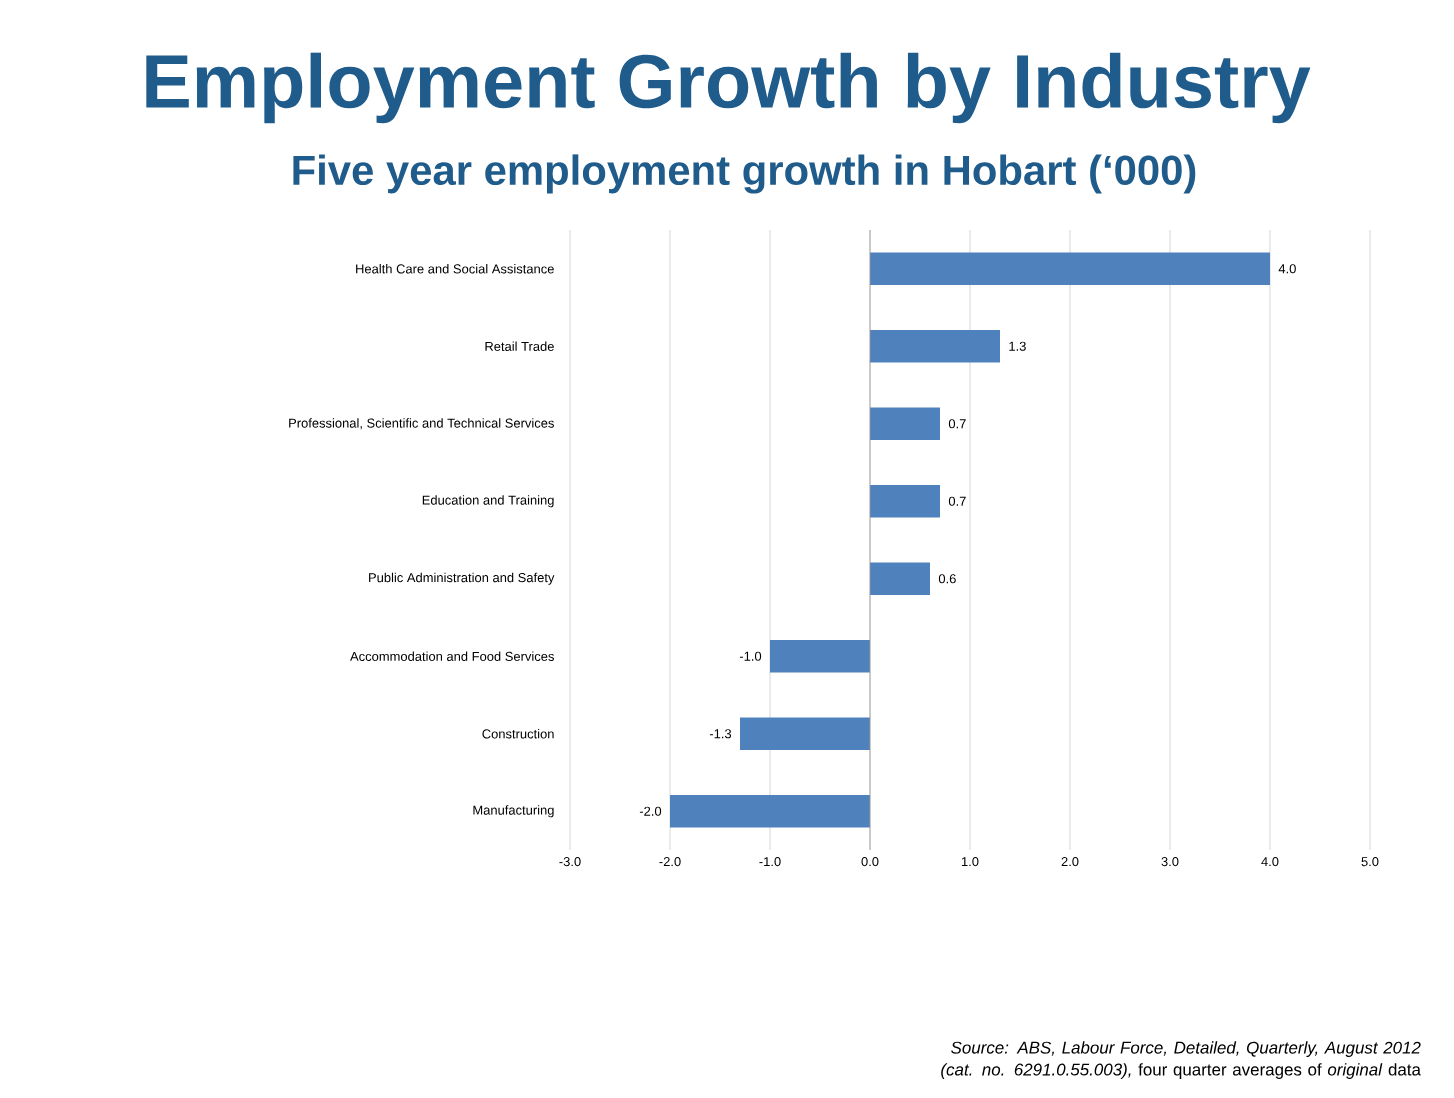  What do you see at coordinates (744, 174) in the screenshot?
I see `chart-subtitle: Five year employment growth in Hobart (‘000)` at bounding box center [744, 174].